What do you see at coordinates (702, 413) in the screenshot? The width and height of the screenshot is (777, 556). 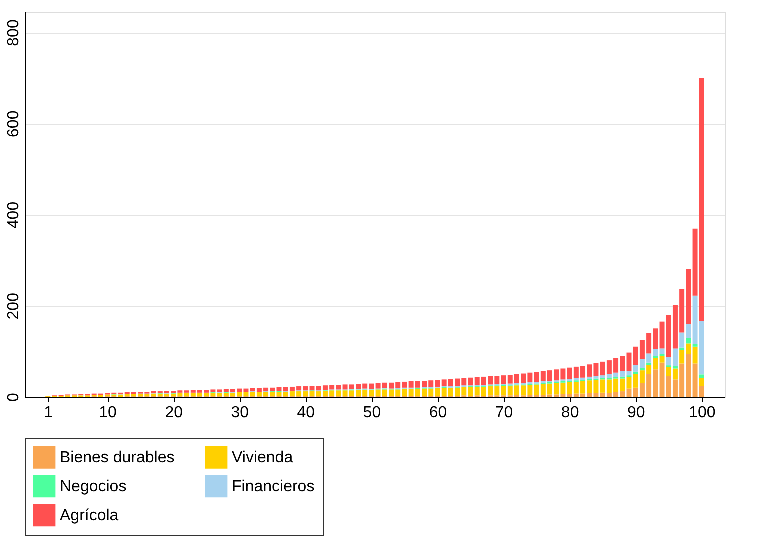 I see `x-tick-label: 100` at bounding box center [702, 413].